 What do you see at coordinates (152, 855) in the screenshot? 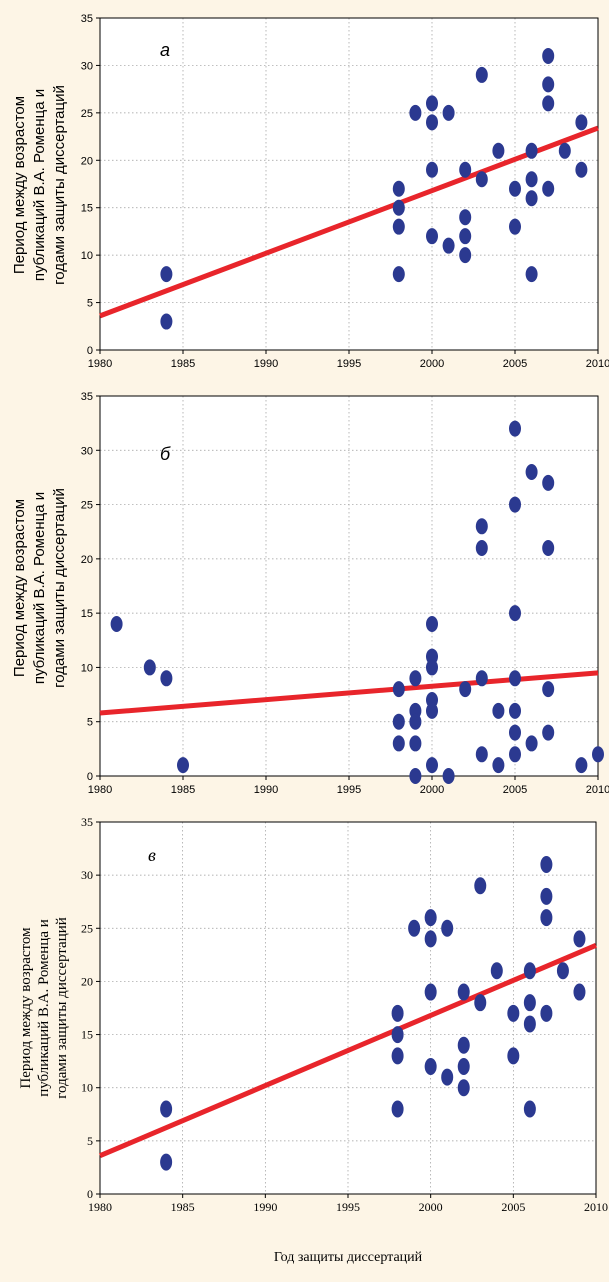
I see `panel-label: в` at bounding box center [152, 855].